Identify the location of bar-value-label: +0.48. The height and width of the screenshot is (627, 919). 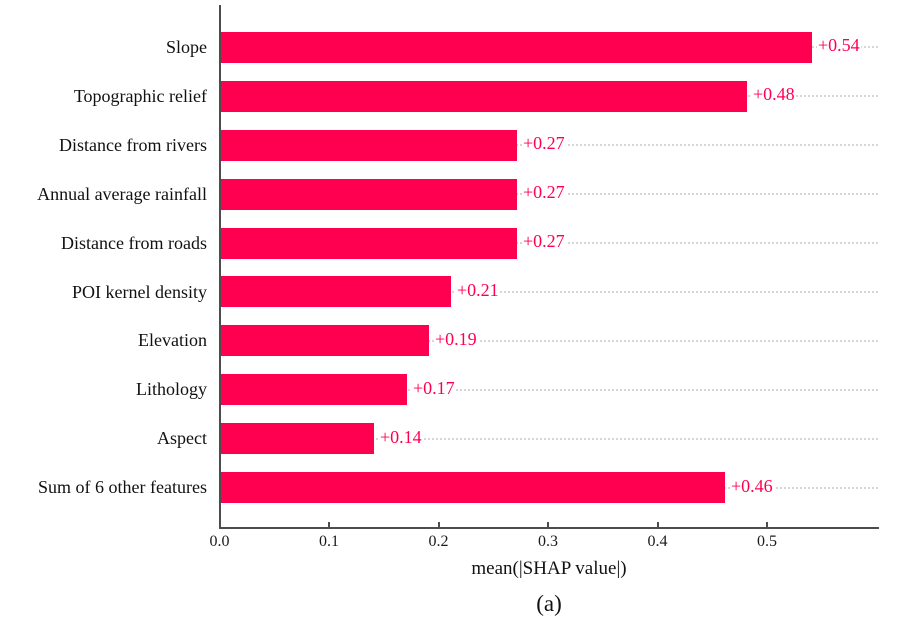
(774, 95).